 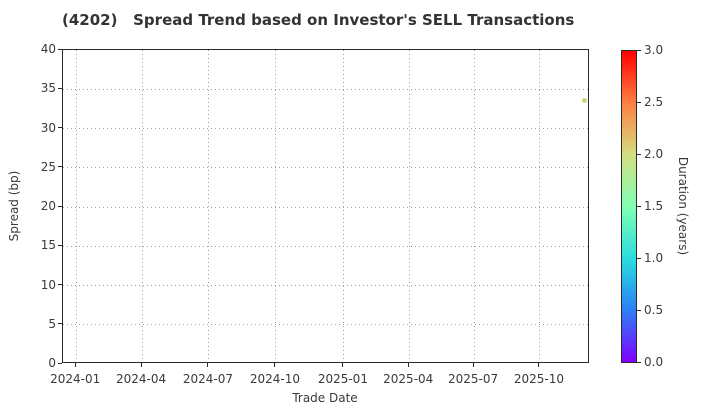 What do you see at coordinates (629, 206) in the screenshot?
I see `colorbar` at bounding box center [629, 206].